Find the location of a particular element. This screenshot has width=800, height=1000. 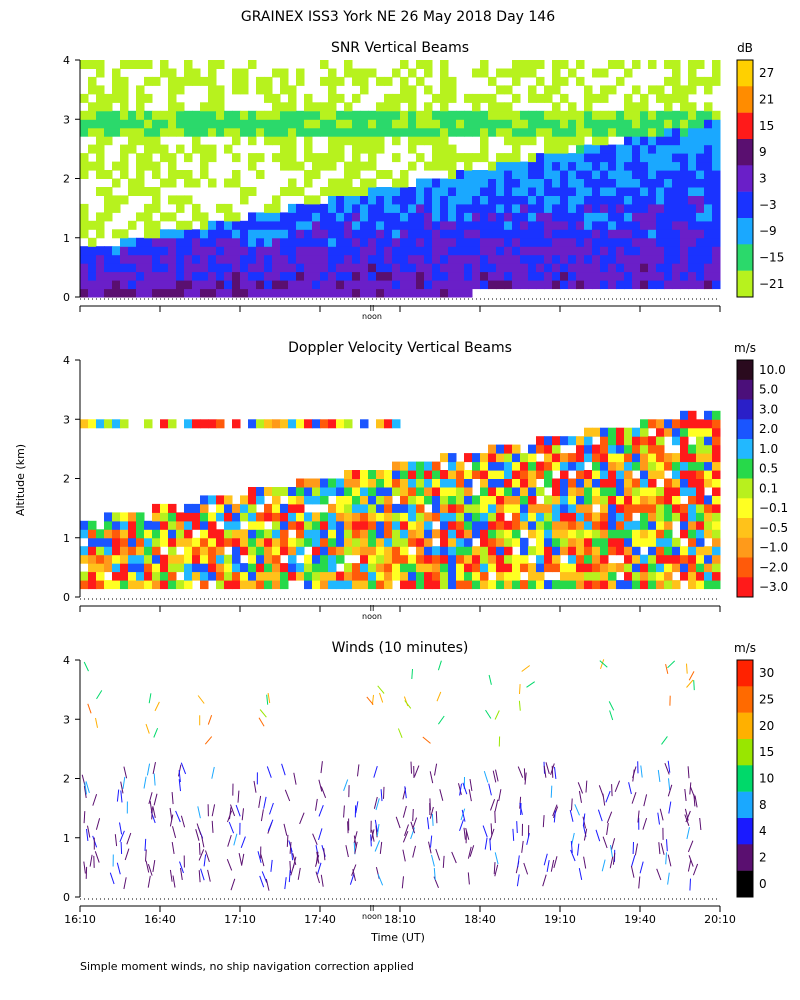

colorbar-label: 8 is located at coordinates (763, 805).